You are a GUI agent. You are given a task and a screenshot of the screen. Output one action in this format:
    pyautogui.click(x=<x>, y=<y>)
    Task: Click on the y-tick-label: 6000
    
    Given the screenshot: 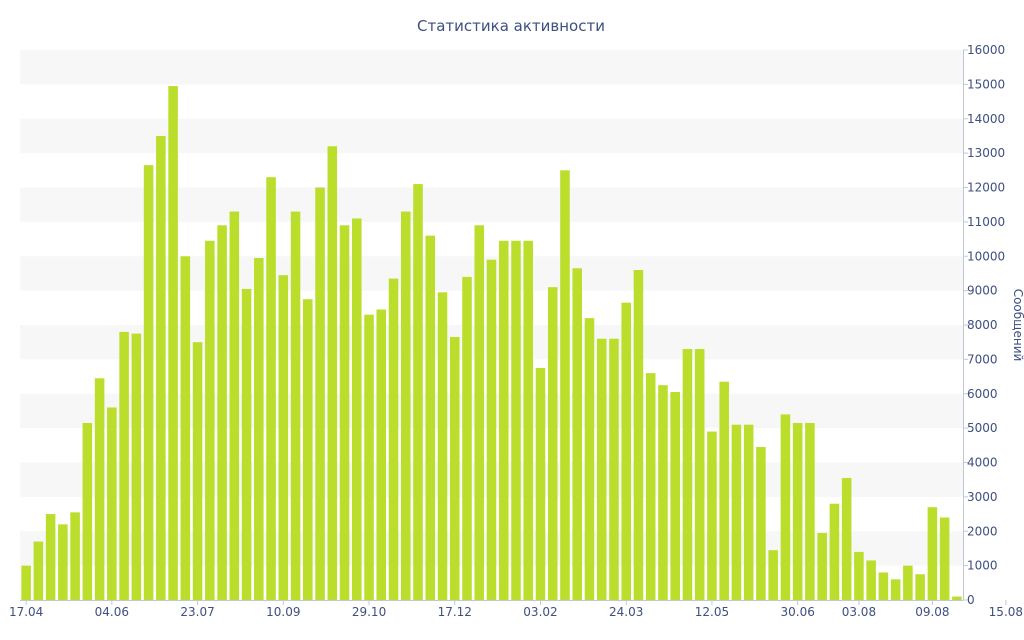 What is the action you would take?
    pyautogui.click(x=982, y=394)
    